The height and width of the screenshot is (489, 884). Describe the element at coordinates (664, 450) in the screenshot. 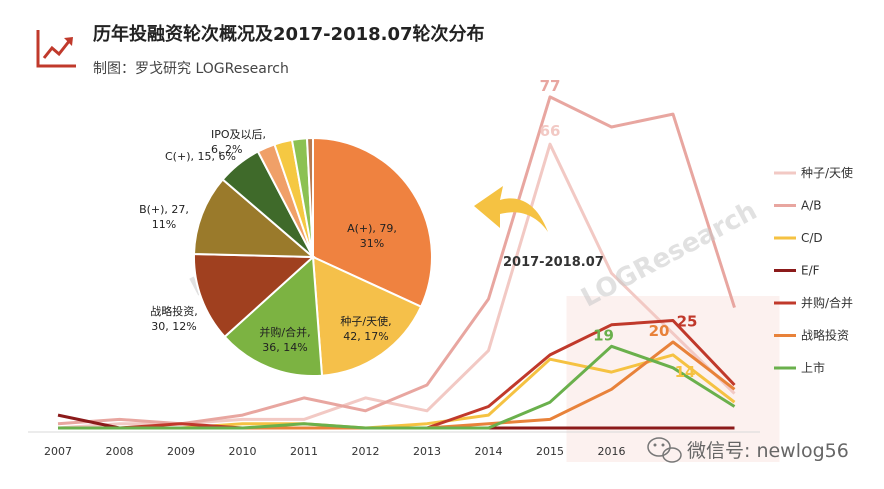

I see `wechat-icon` at that location.